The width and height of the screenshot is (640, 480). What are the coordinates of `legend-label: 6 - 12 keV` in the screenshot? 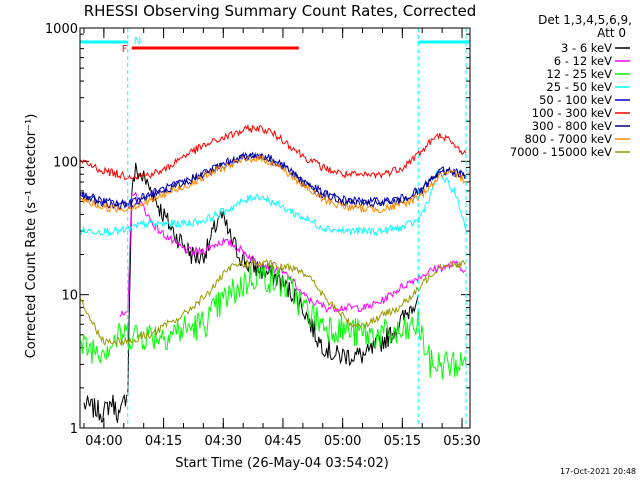 It's located at (583, 61).